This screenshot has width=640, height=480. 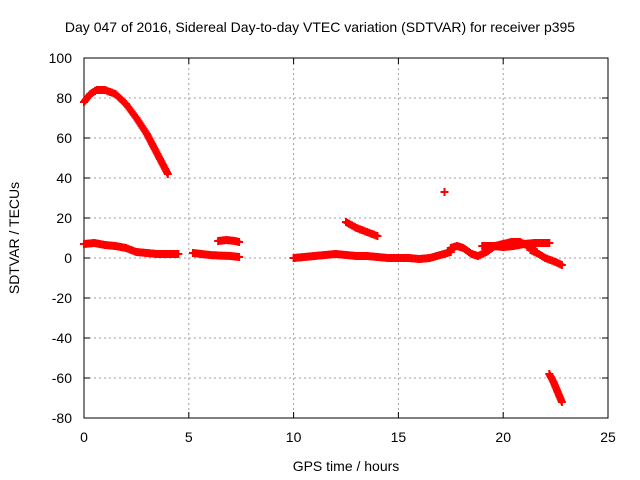 I want to click on y-tick-label: 100, so click(x=61, y=58).